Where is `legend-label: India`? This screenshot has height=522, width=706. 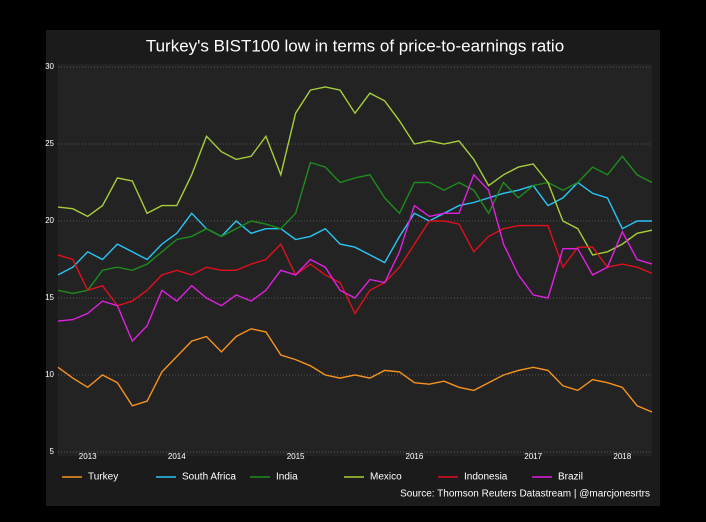 legend-label: India is located at coordinates (287, 477).